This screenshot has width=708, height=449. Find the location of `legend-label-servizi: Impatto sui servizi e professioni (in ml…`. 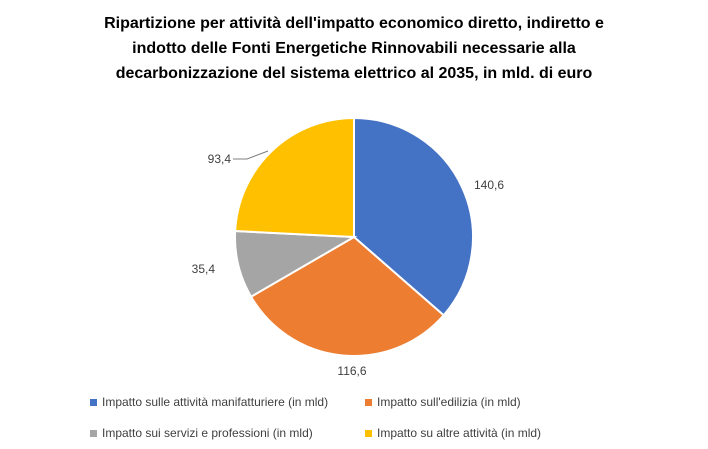

legend-label-servizi: Impatto sui servizi e professioni (in ml… is located at coordinates (207, 433).